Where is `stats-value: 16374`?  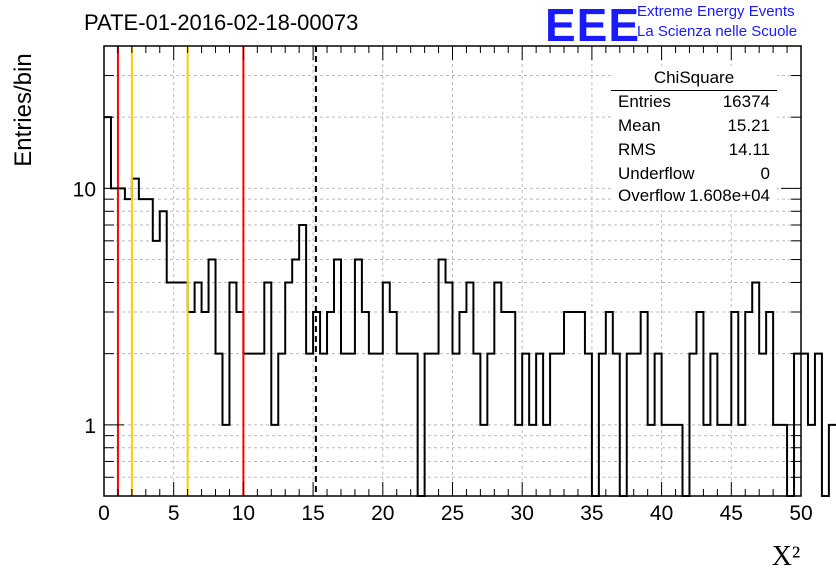
stats-value: 16374 is located at coordinates (746, 101).